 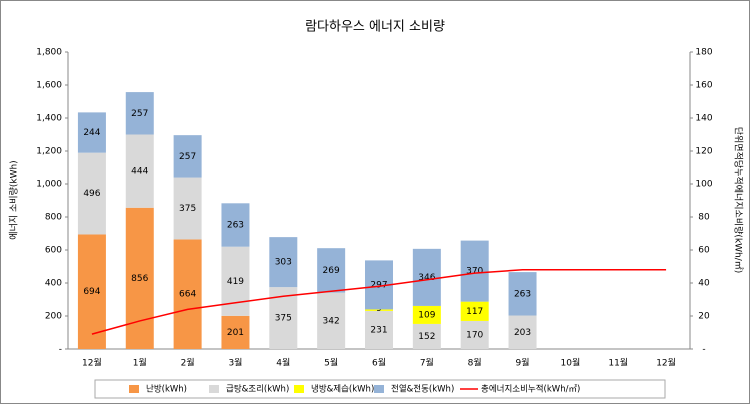 I want to click on data-label: 152, so click(x=426, y=337).